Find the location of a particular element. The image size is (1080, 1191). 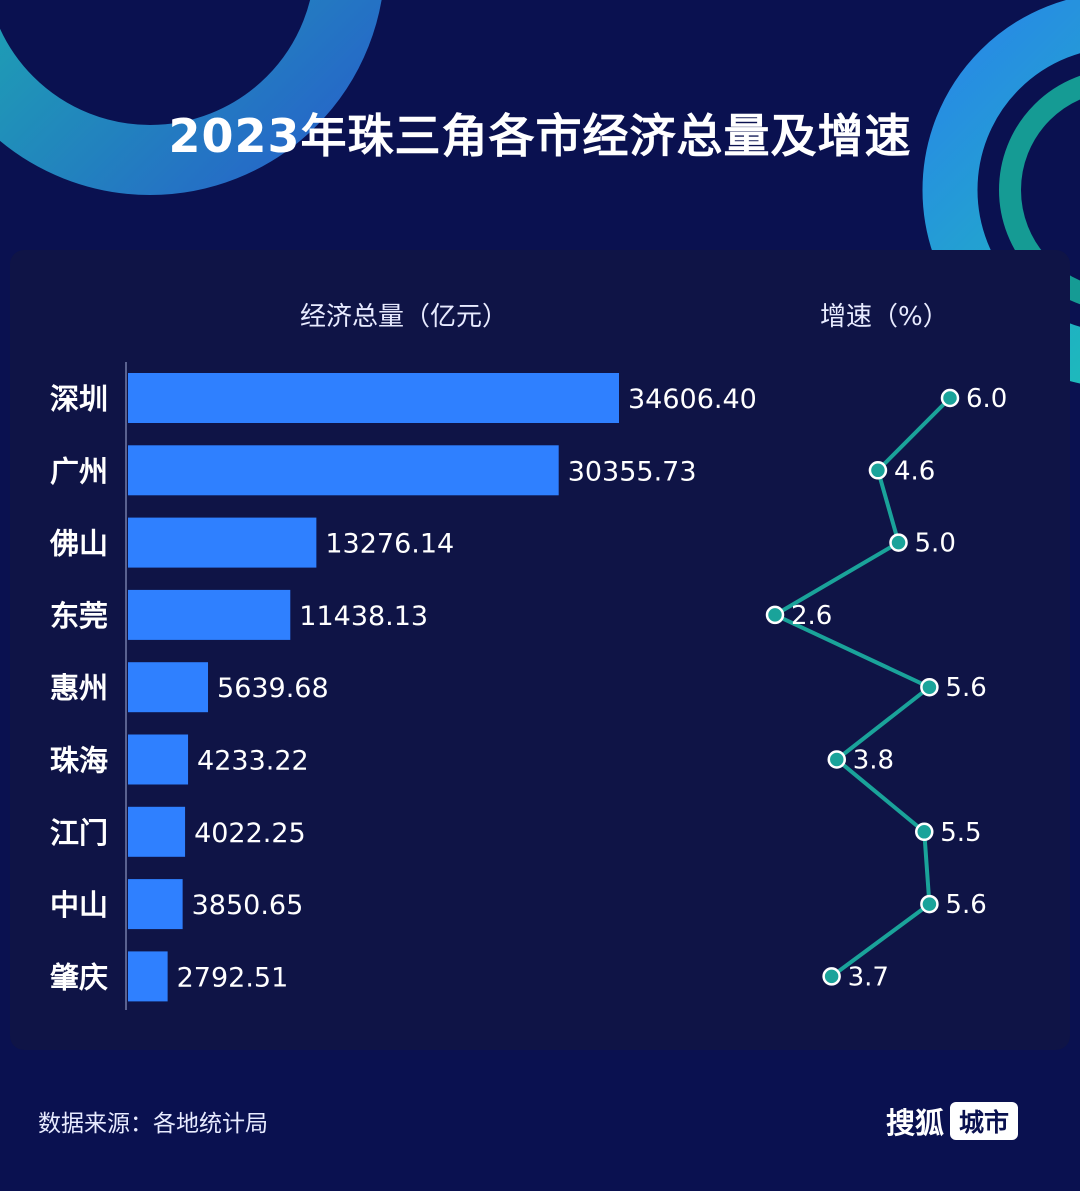

gdp-column-header: 经济总量（亿元） is located at coordinates (404, 317).